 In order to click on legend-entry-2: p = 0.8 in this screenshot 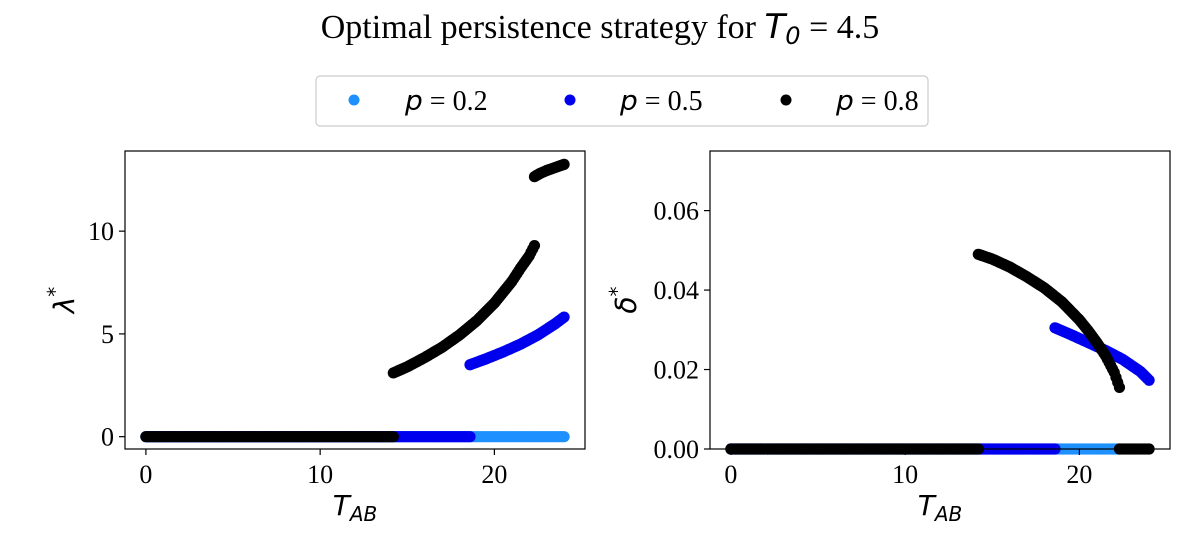, I will do `click(849, 100)`.